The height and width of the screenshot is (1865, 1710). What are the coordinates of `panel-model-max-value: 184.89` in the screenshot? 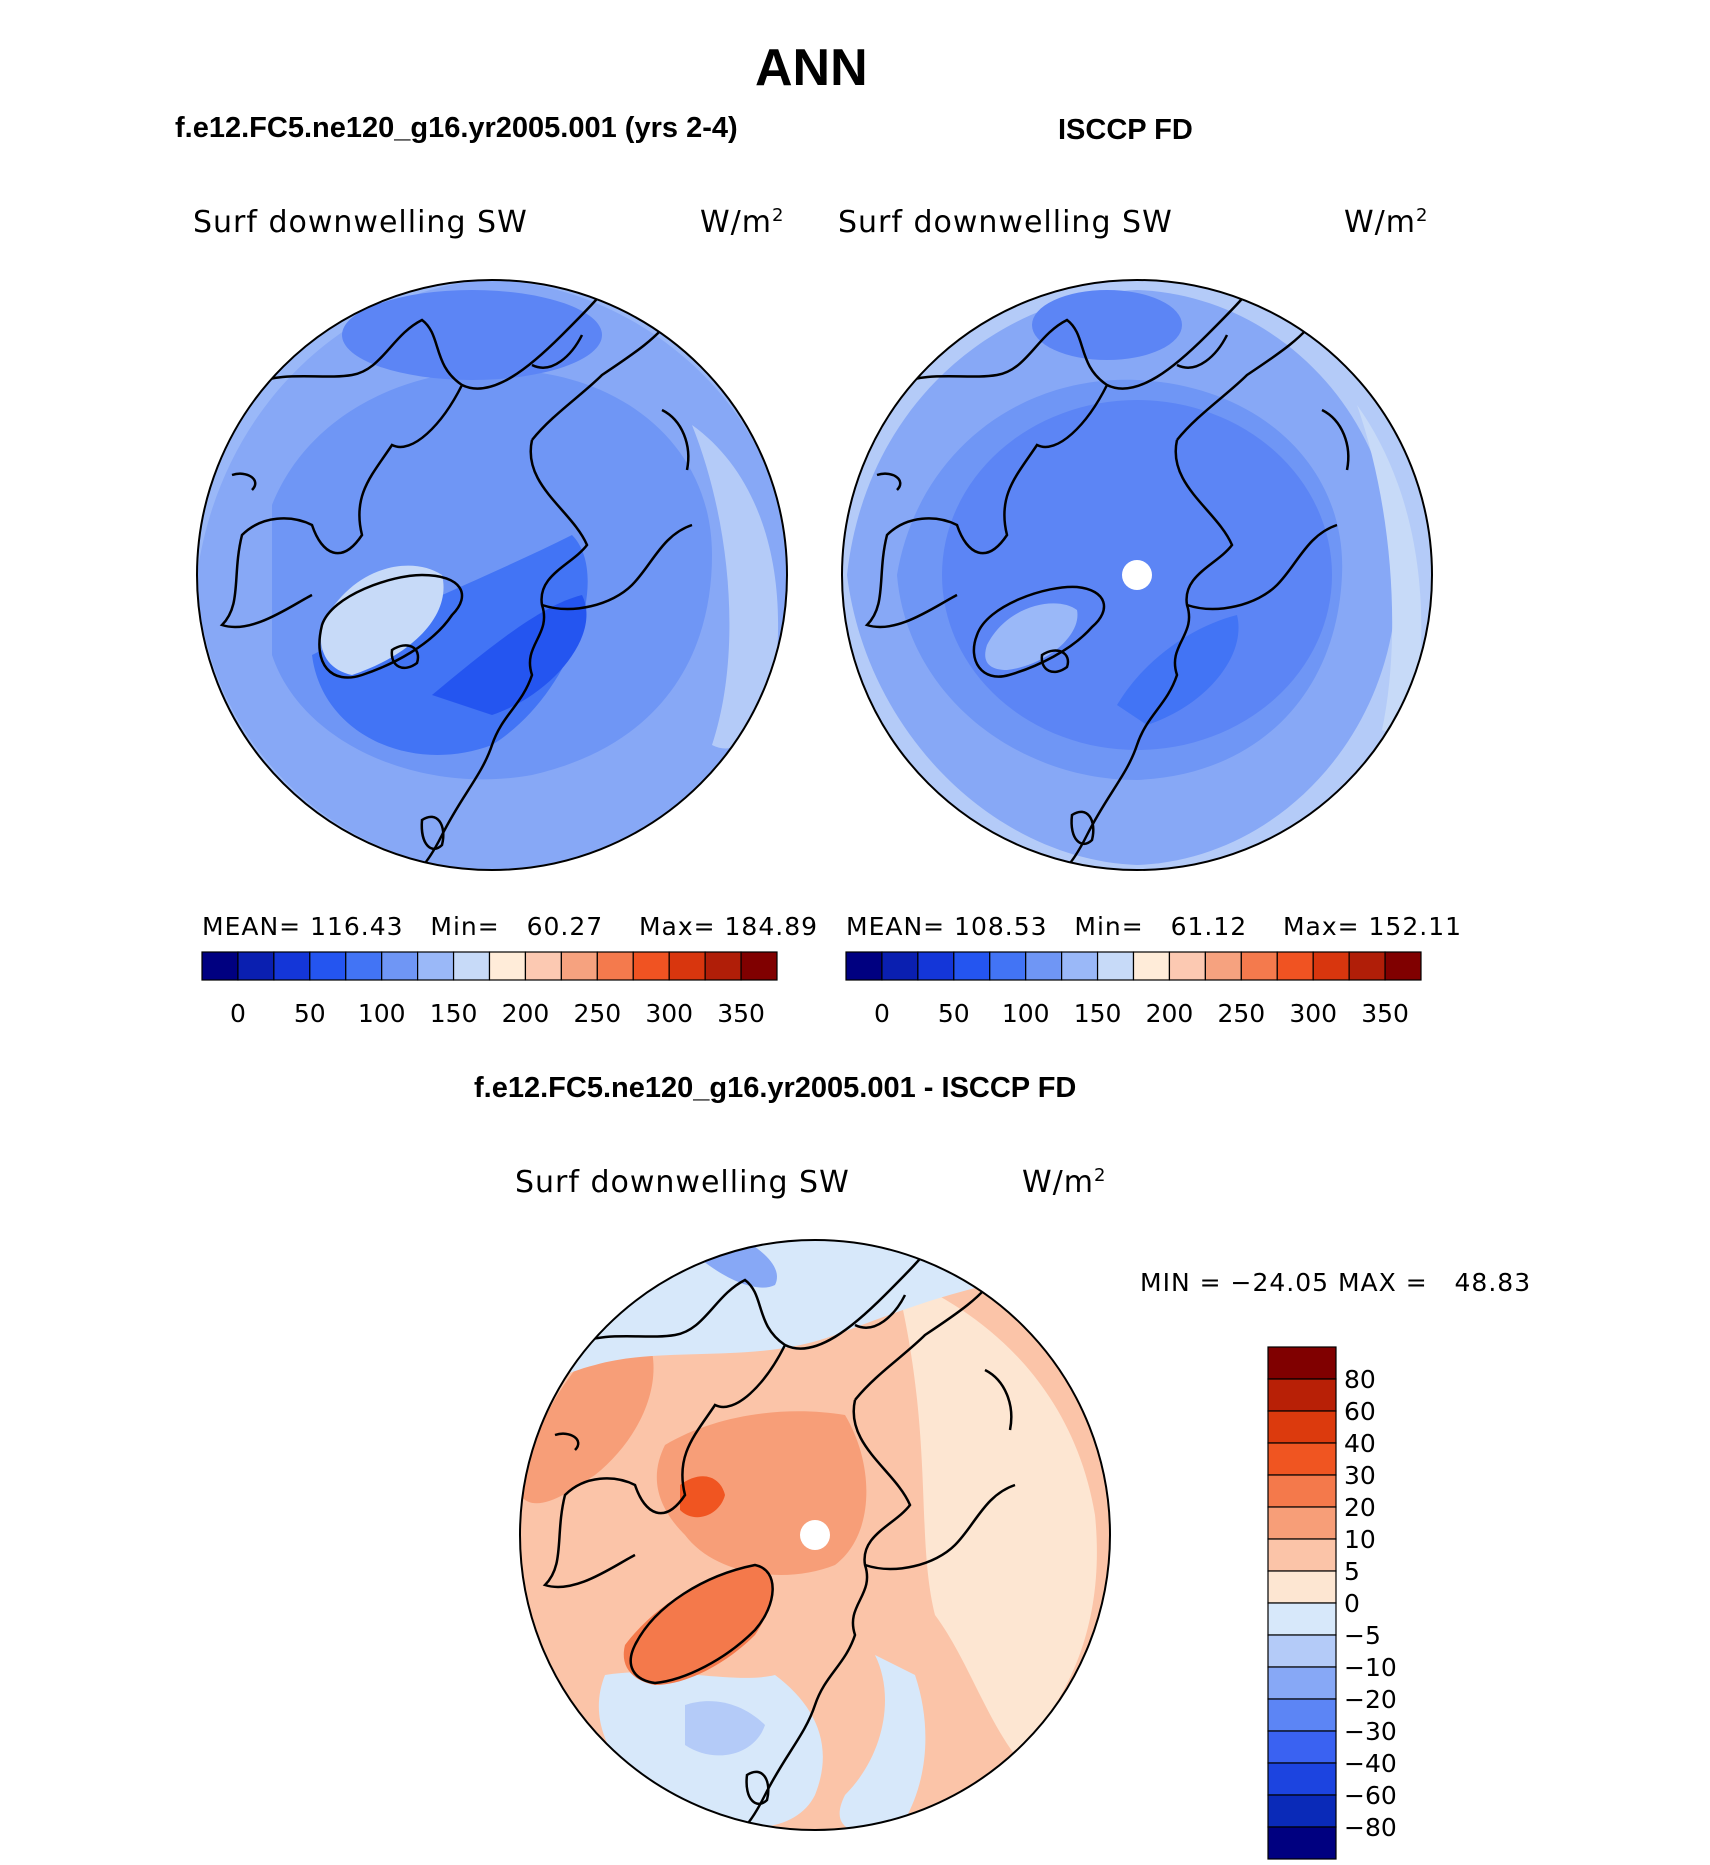 It's located at (771, 926).